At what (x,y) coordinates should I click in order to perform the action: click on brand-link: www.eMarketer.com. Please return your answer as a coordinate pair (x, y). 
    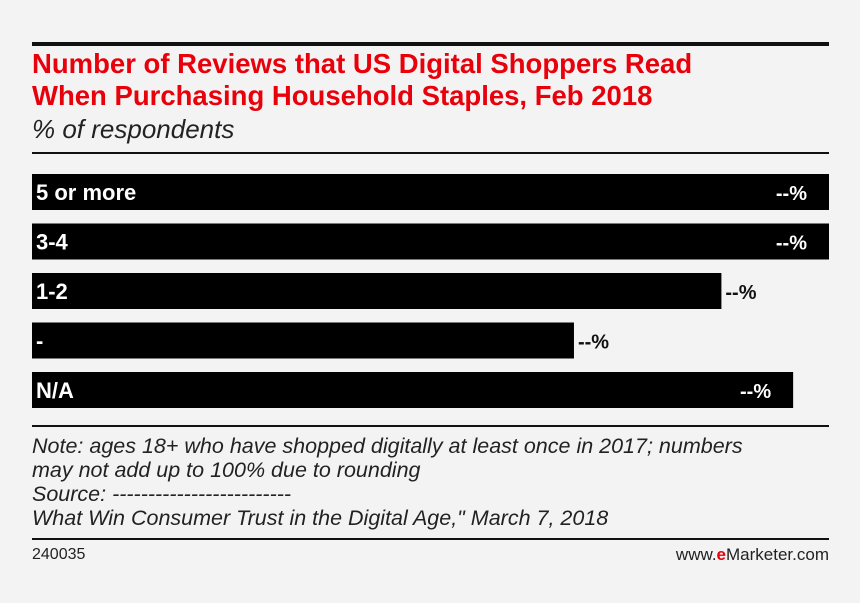
    Looking at the image, I should click on (752, 555).